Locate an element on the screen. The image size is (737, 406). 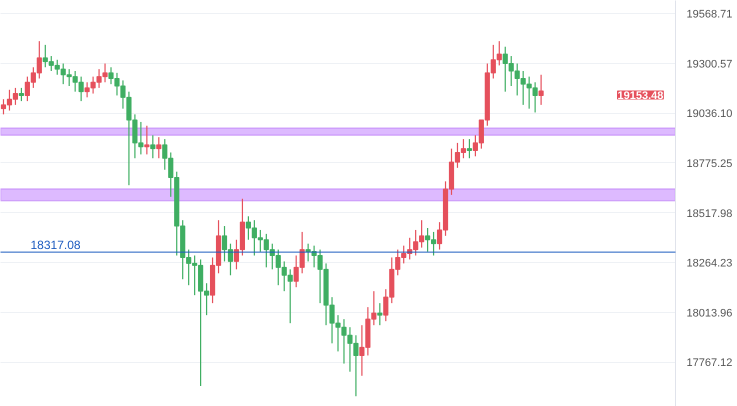
annotation: 19153.48 is located at coordinates (641, 96).